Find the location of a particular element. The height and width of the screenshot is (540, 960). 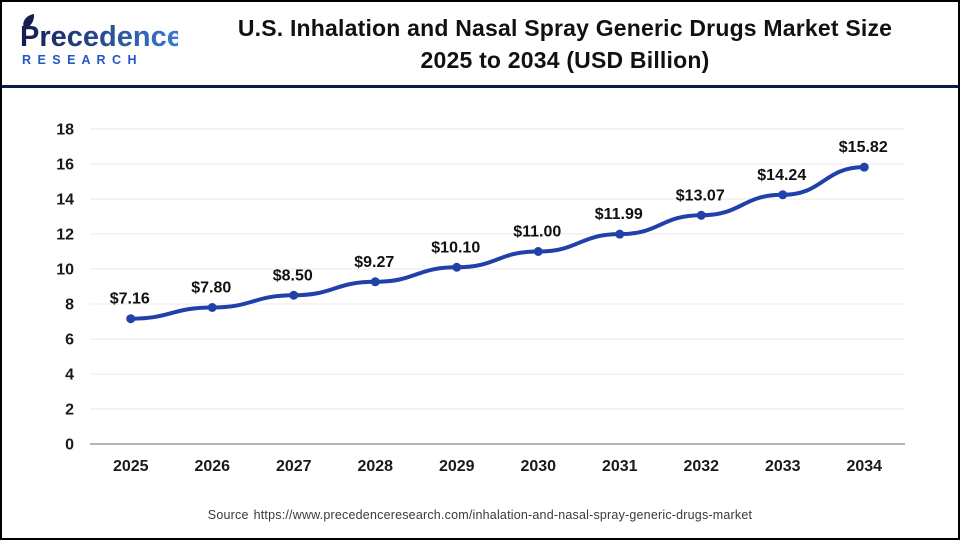

data-label: $7.16 is located at coordinates (130, 299).